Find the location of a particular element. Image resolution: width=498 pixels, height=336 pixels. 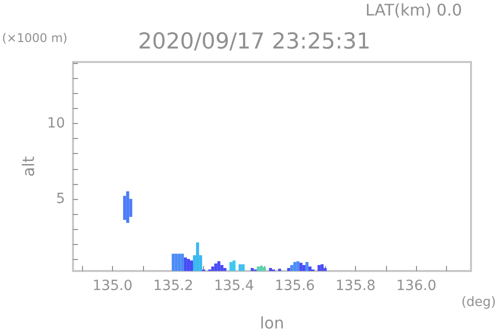

text: (deg) is located at coordinates (478, 302).